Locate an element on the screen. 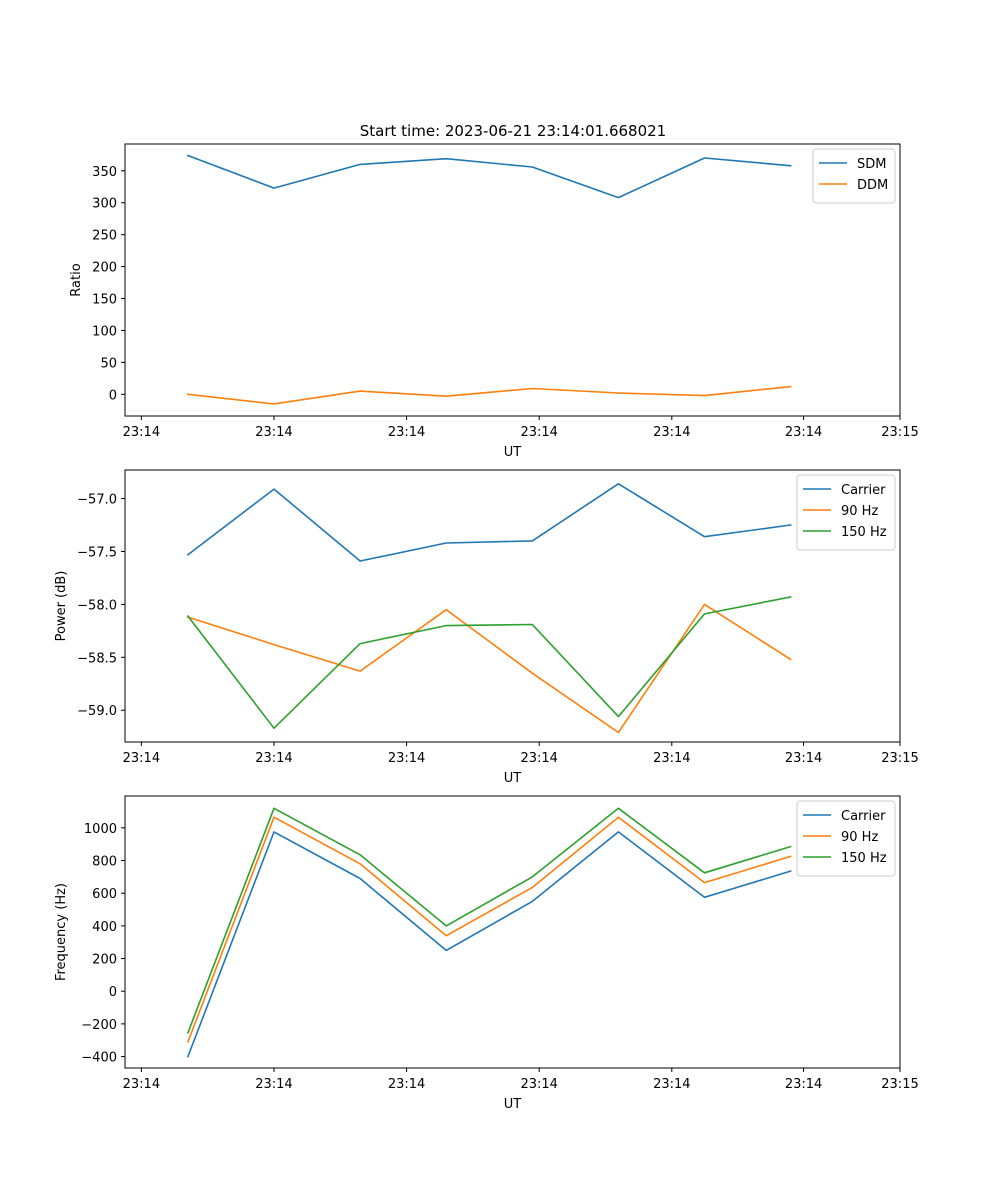 This screenshot has width=1000, height=1200. y-tick-label: 150 is located at coordinates (104, 300).